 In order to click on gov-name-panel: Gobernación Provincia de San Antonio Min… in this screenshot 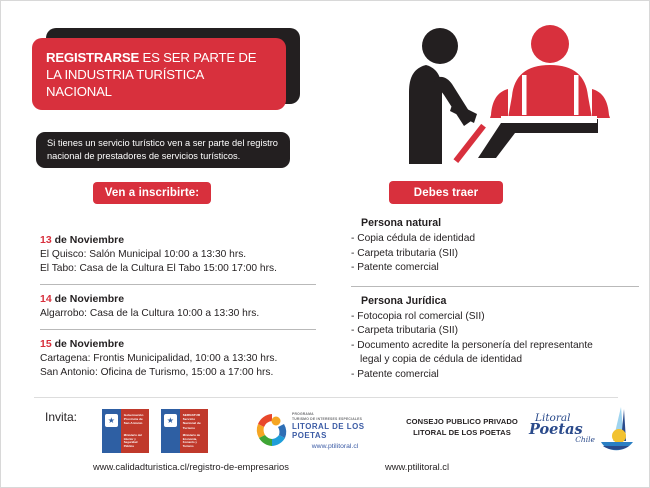, I will do `click(134, 431)`.